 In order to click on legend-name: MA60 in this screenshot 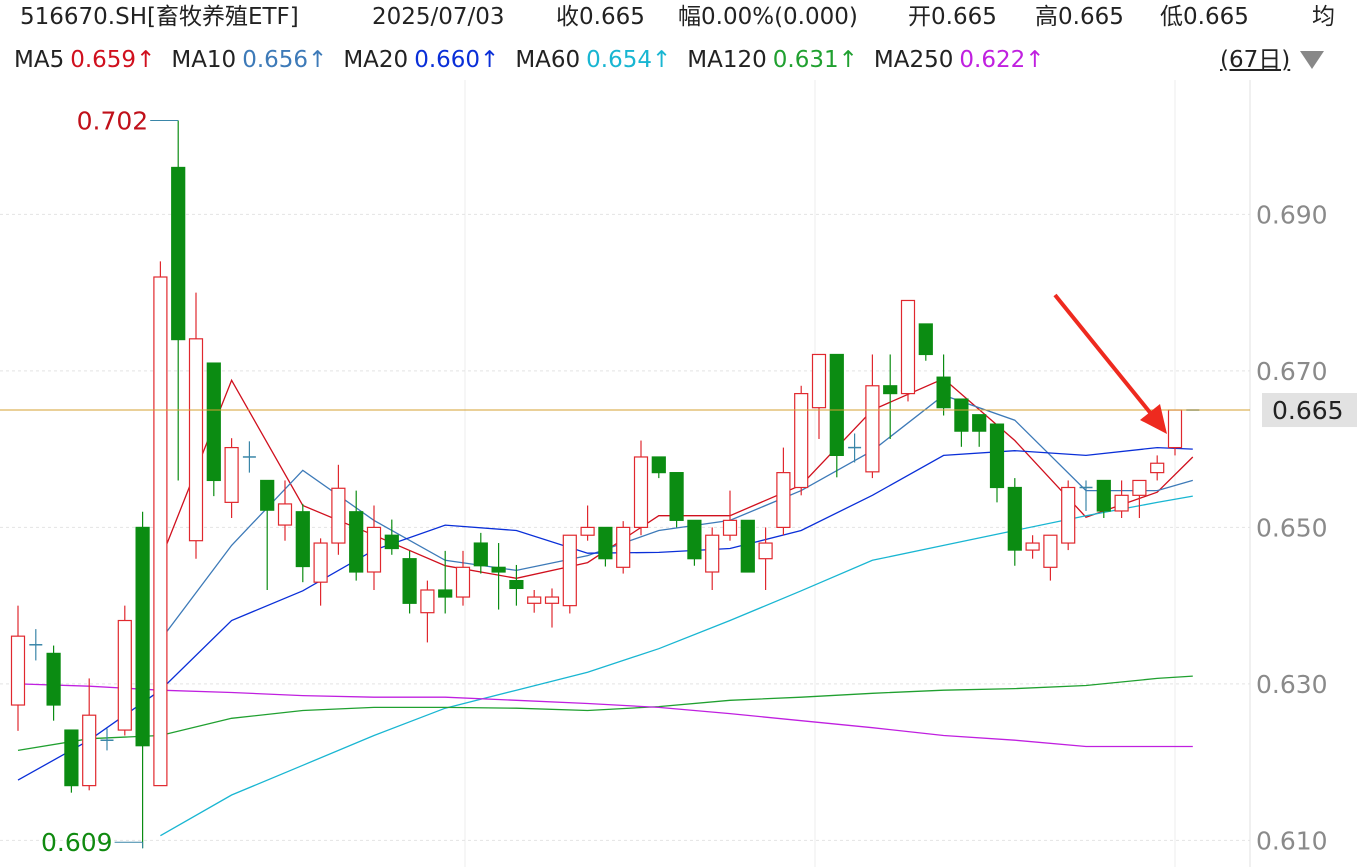, I will do `click(548, 60)`.